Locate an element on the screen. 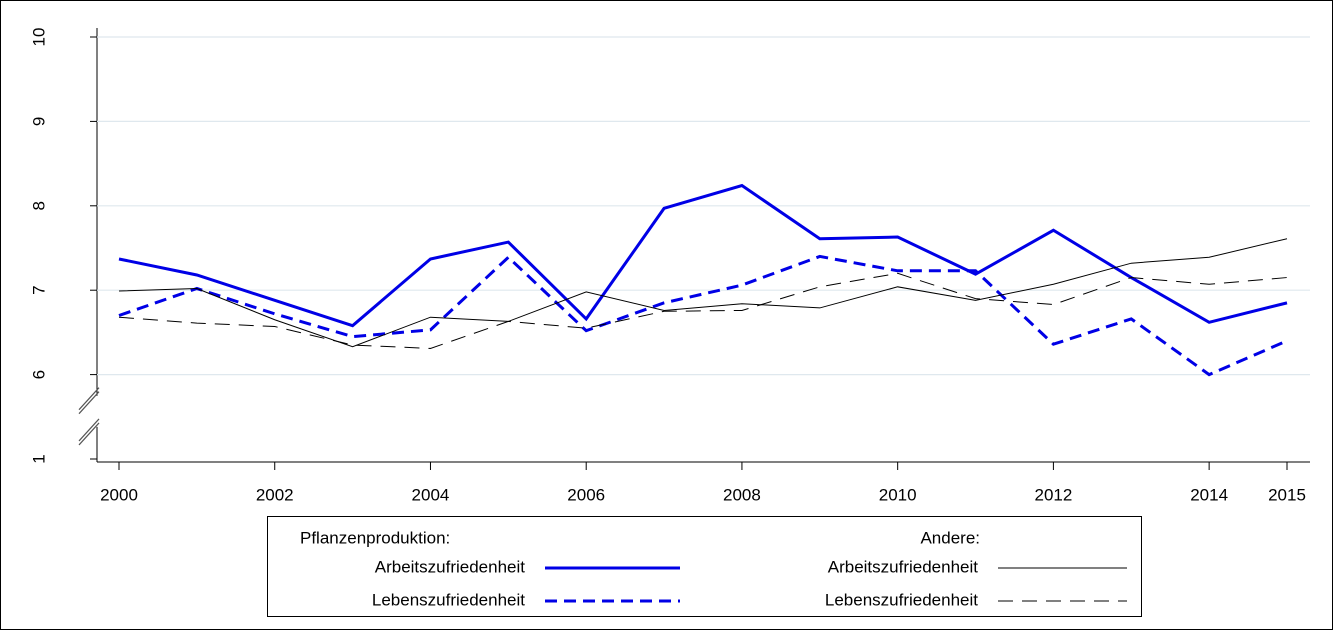  legend-box is located at coordinates (704, 566).